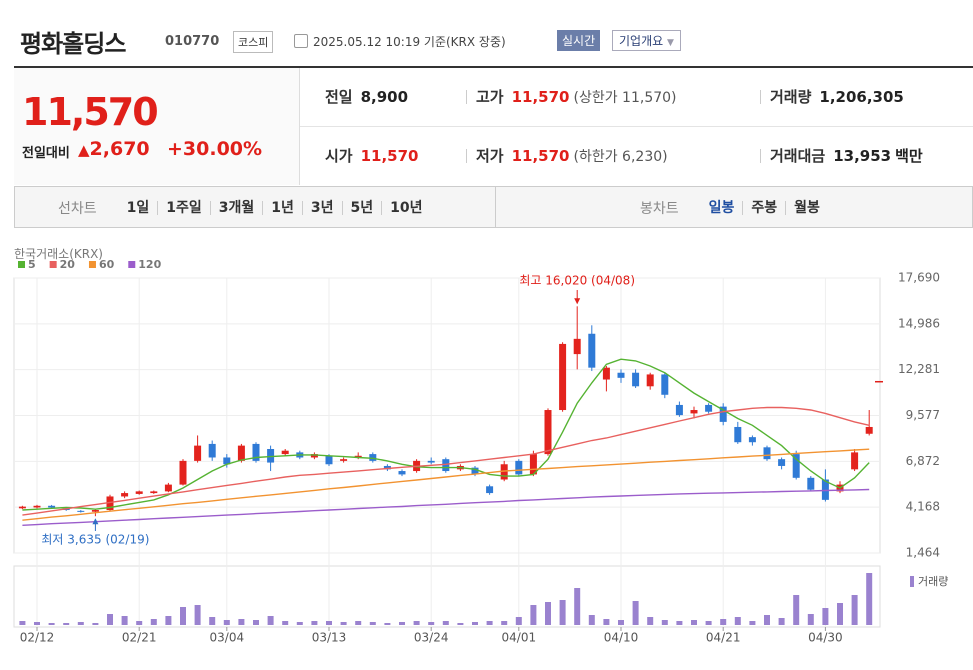 The width and height of the screenshot is (973, 670). I want to click on y-tick-label: 17,690, so click(919, 278).